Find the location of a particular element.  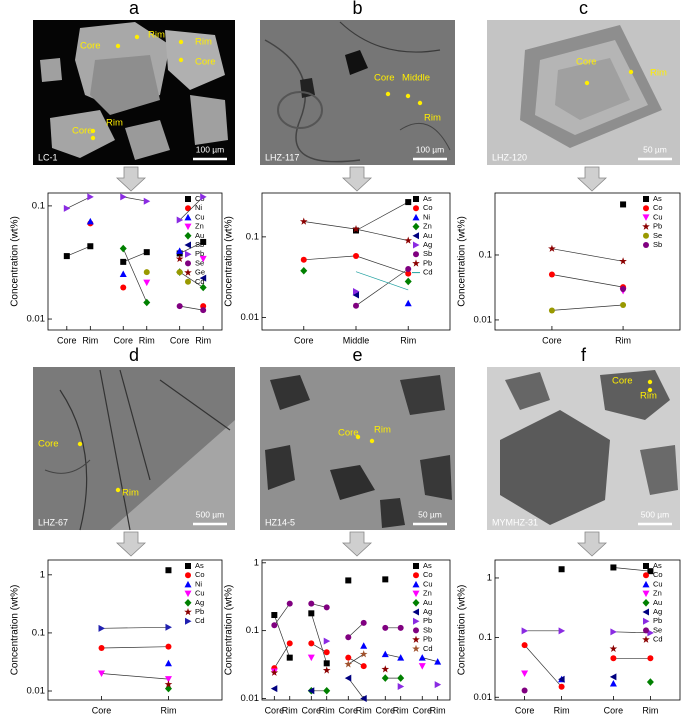

y-tick-label: 0.01 is located at coordinates (36, 319).